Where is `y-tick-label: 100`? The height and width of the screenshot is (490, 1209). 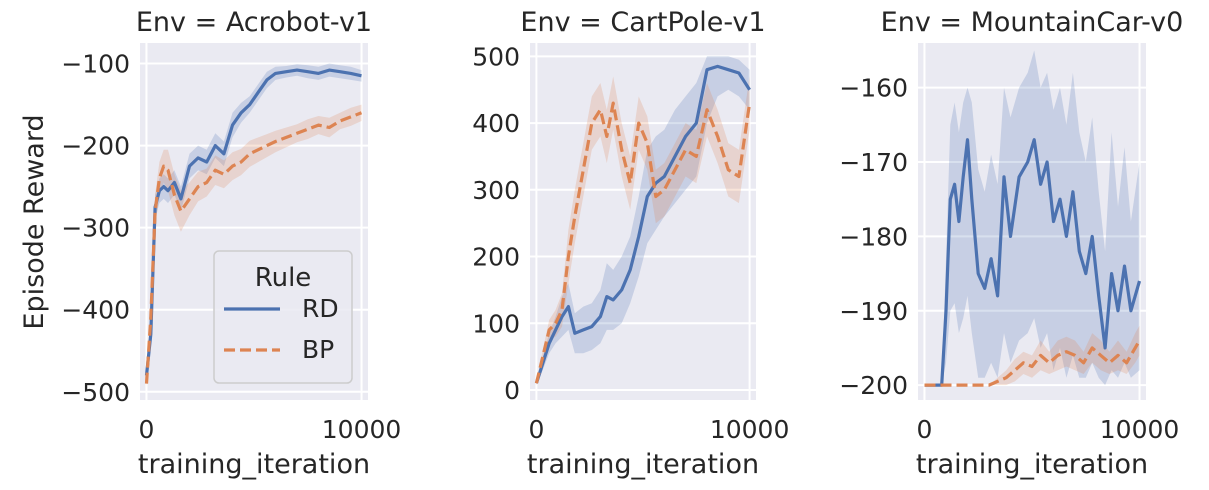
y-tick-label: 100 is located at coordinates (496, 323).